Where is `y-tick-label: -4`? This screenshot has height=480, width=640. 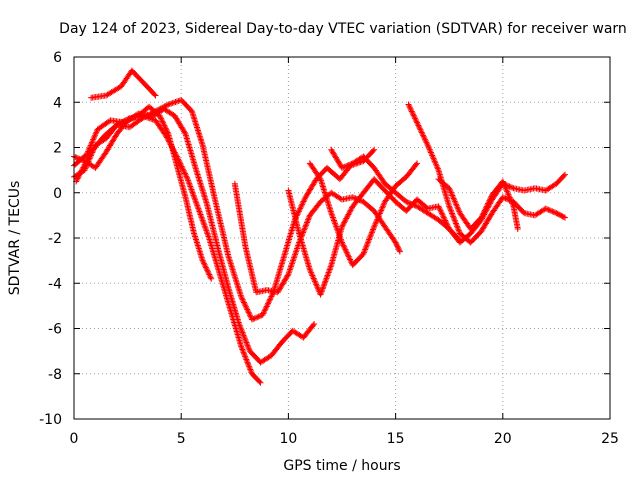
y-tick-label: -4 is located at coordinates (55, 284).